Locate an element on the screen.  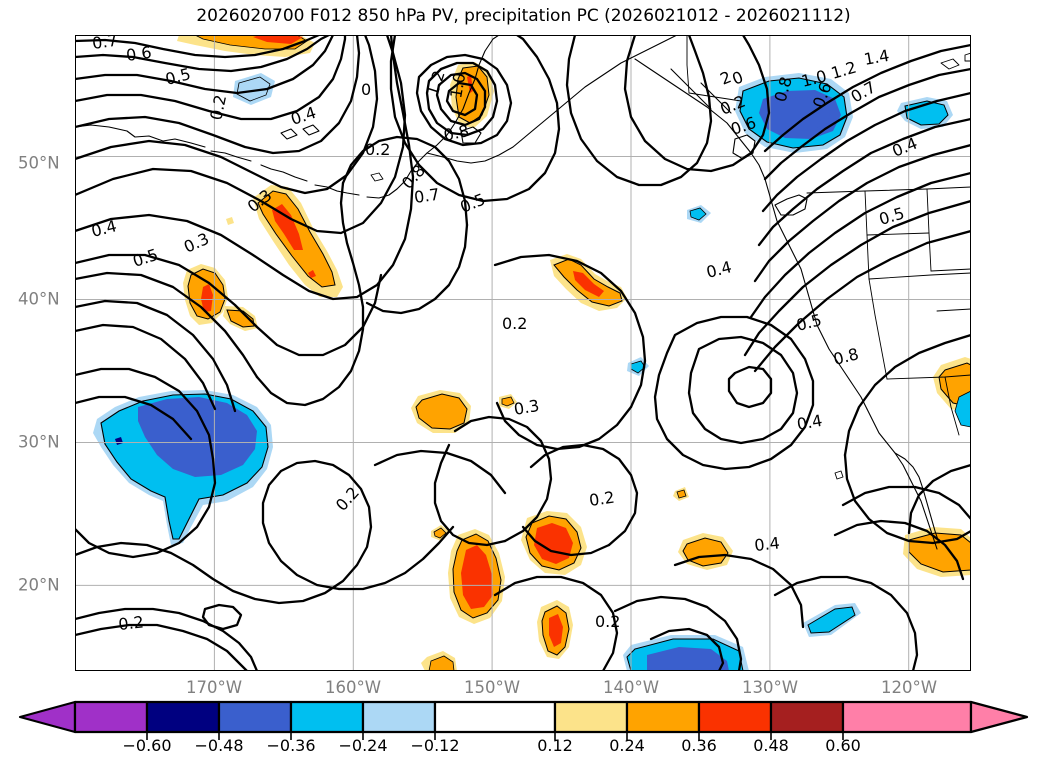
colorbar-tick-4: −0.12 is located at coordinates (435, 745).